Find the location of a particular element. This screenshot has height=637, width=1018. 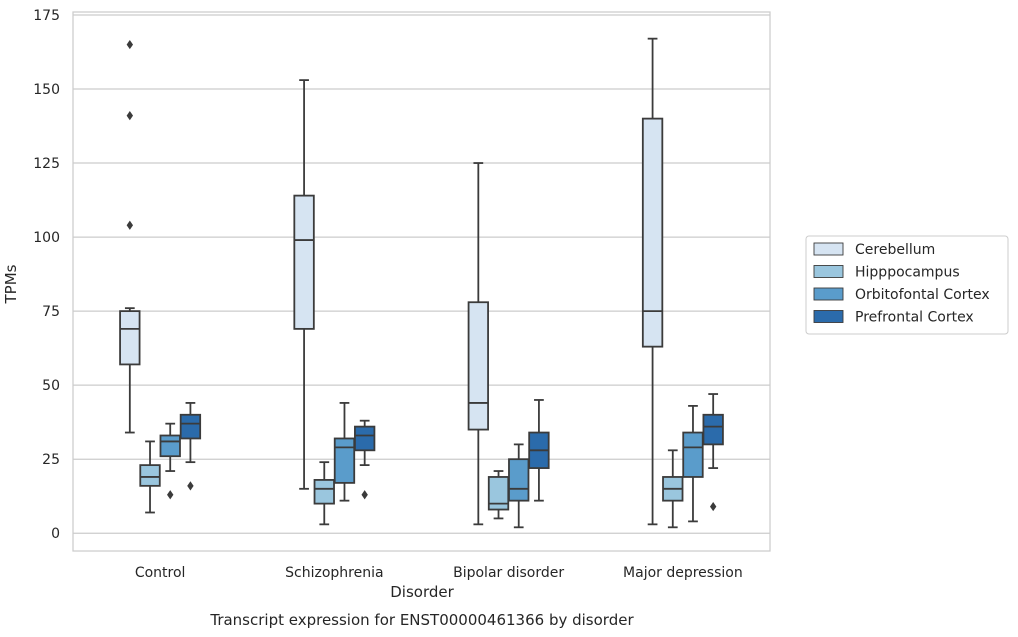

legend-label: Prefrontal Cortex is located at coordinates (914, 318).